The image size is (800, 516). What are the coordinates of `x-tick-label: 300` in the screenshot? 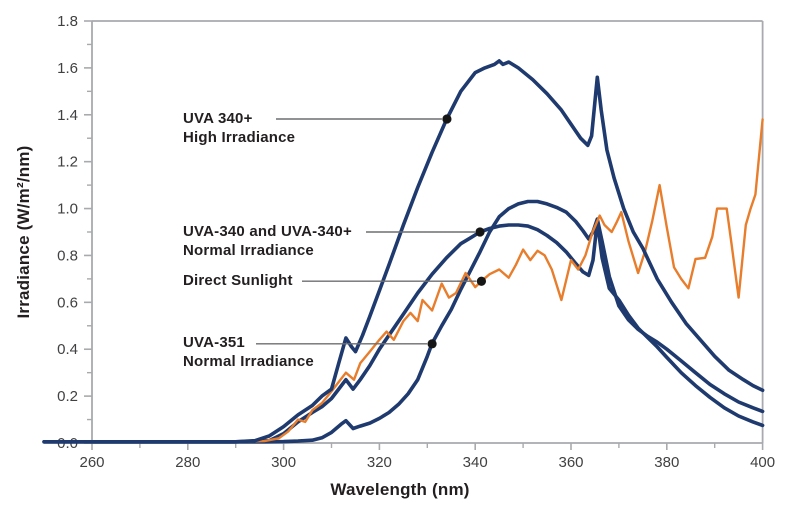 It's located at (283, 462).